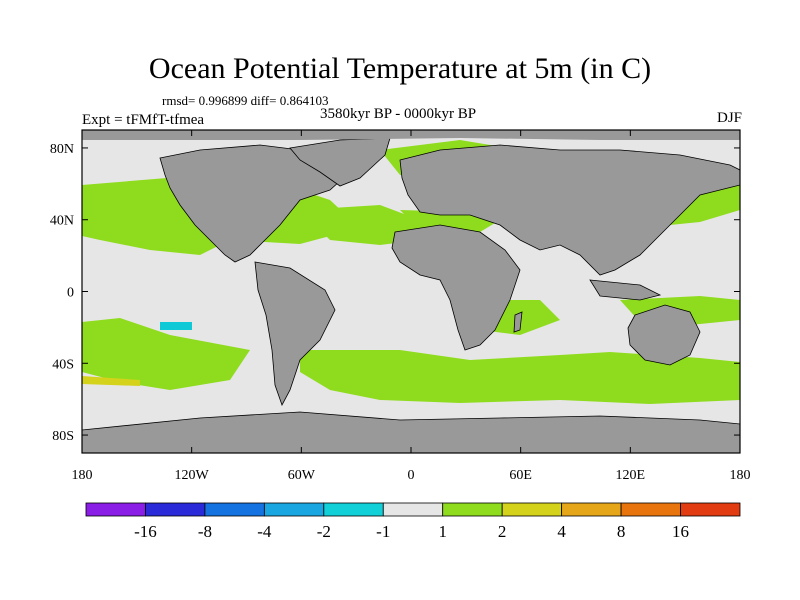 The image size is (800, 600). What do you see at coordinates (176, 326) in the screenshot?
I see `anomaly-minus1-to-minus2-patch` at bounding box center [176, 326].